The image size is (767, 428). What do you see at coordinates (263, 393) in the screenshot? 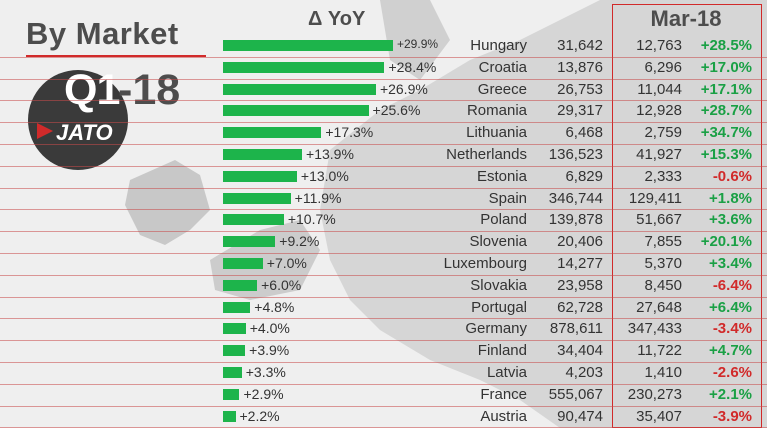
I see `yoy-label: +2.9%` at bounding box center [263, 393].